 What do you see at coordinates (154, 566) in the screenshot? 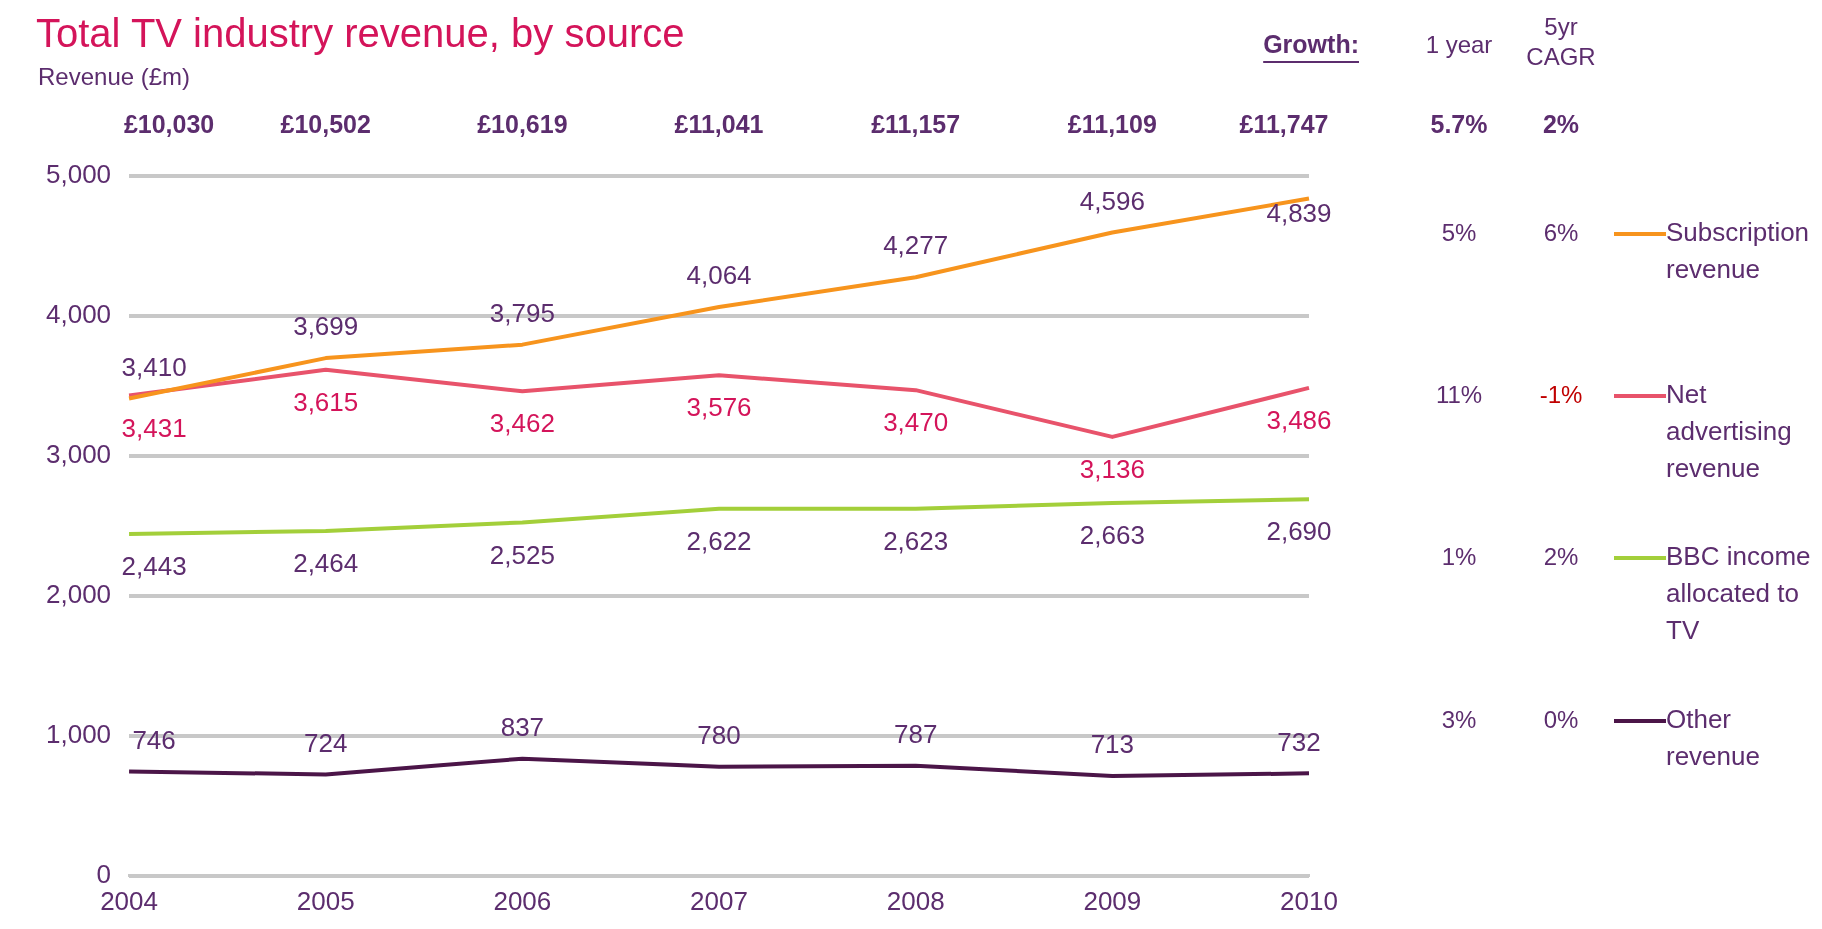
I see `data-label: 2,443` at bounding box center [154, 566].